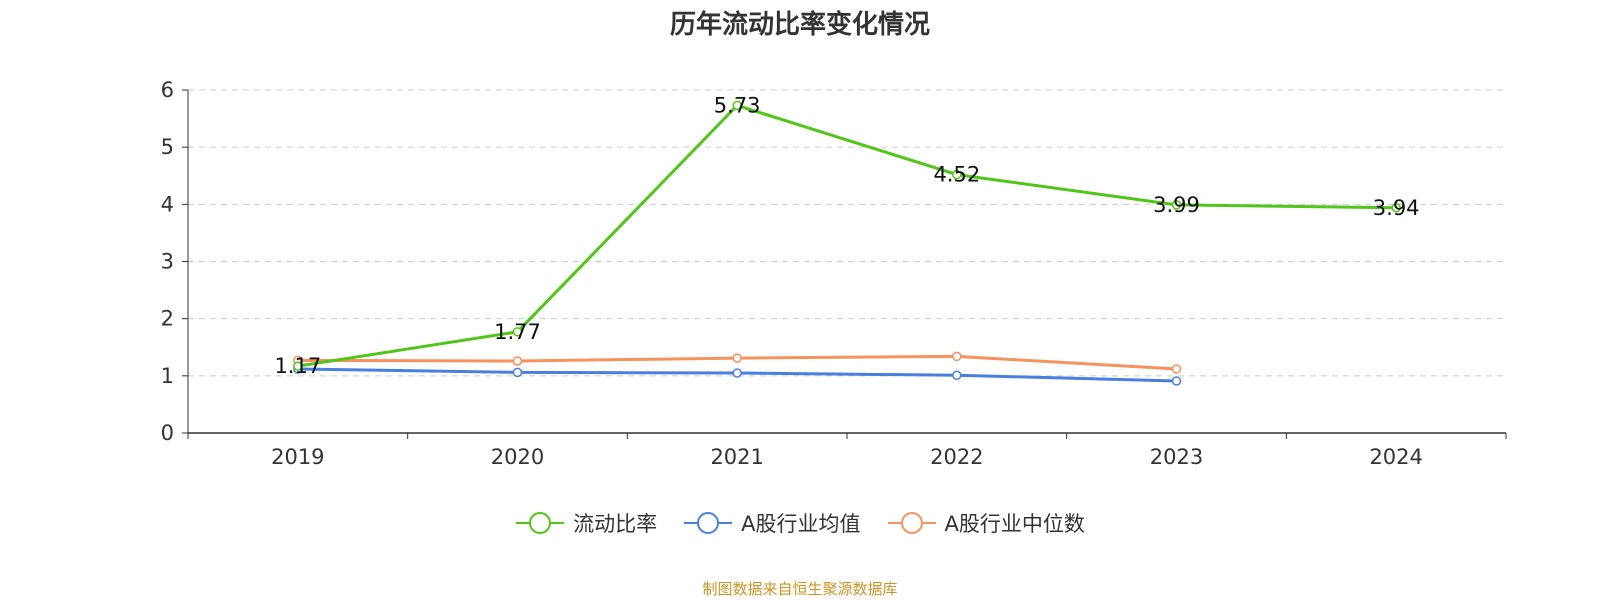  I want to click on data-label: 4.52, so click(956, 175).